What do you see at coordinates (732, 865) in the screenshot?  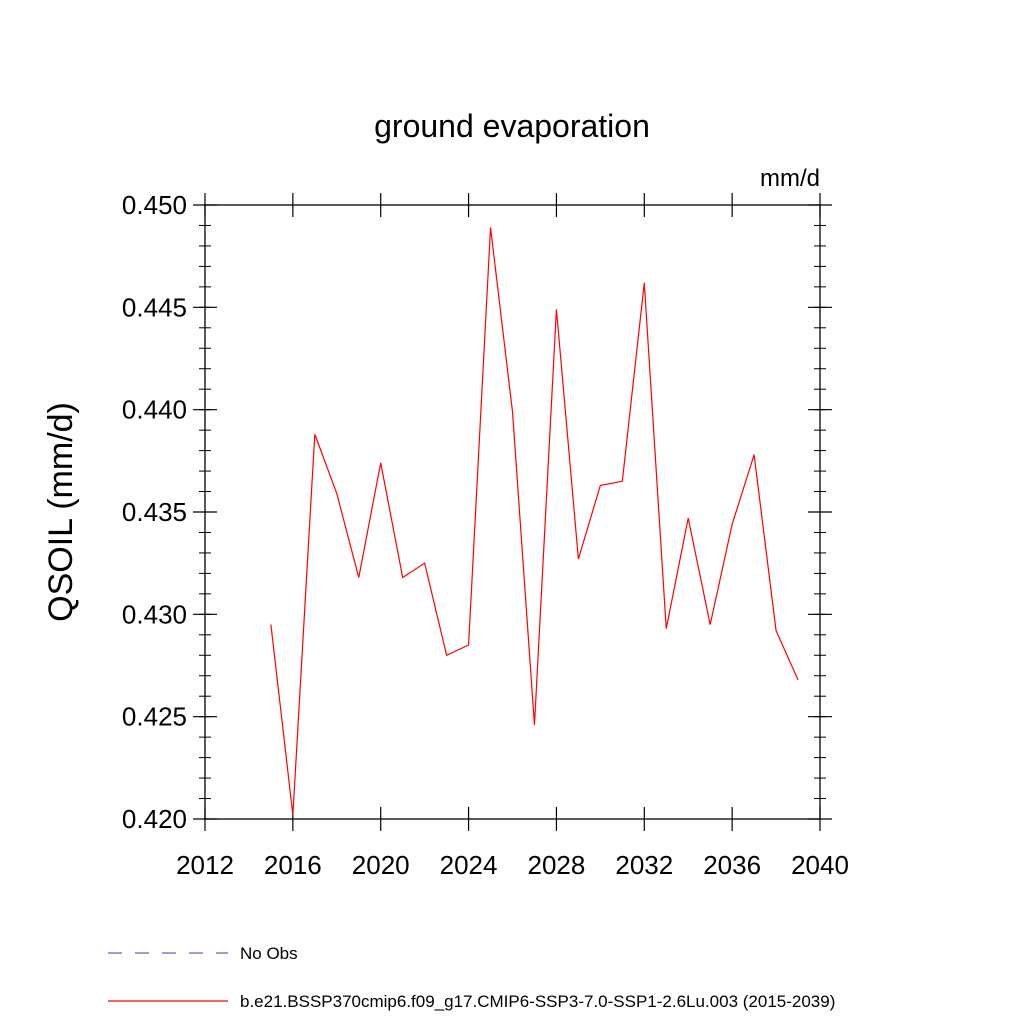 I see `x-tick-label: 2036` at bounding box center [732, 865].